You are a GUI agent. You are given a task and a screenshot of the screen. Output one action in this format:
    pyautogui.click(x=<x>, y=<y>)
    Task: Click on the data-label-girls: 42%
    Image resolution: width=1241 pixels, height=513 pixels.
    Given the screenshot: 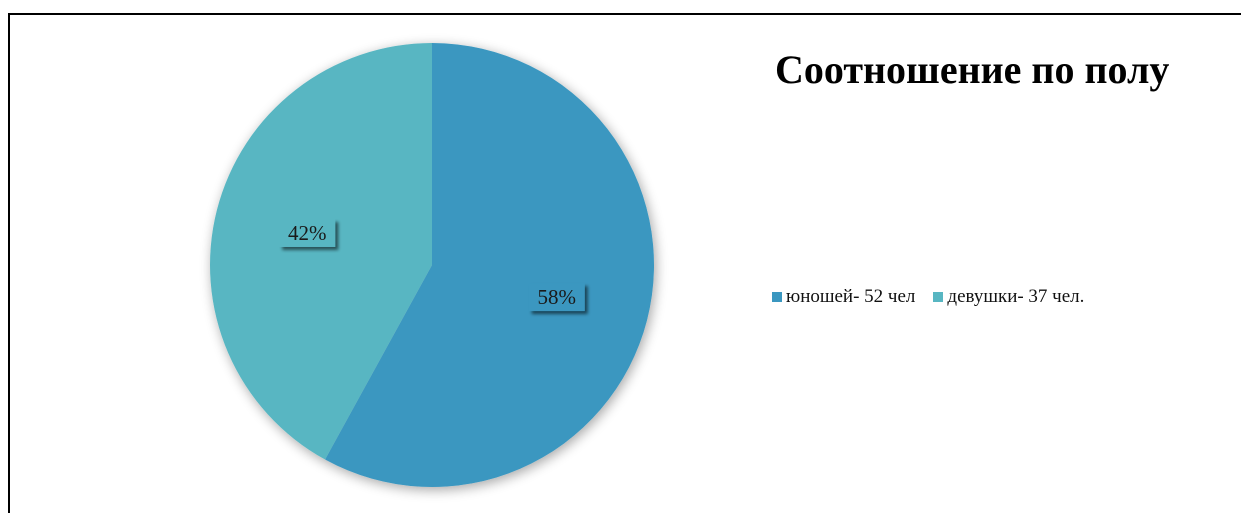 What is the action you would take?
    pyautogui.click(x=307, y=232)
    